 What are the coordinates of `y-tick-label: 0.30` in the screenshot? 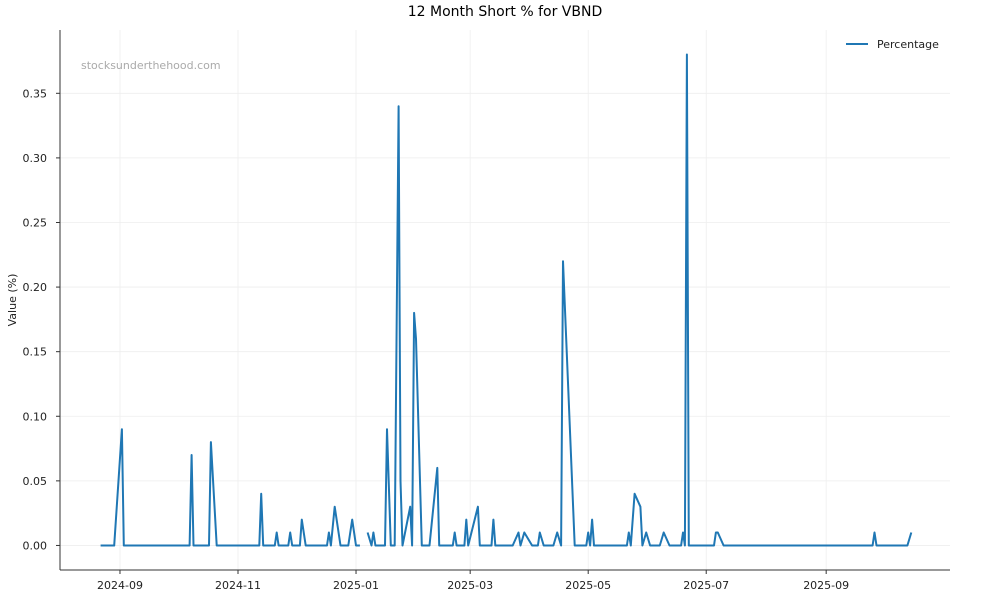 It's located at (35, 158).